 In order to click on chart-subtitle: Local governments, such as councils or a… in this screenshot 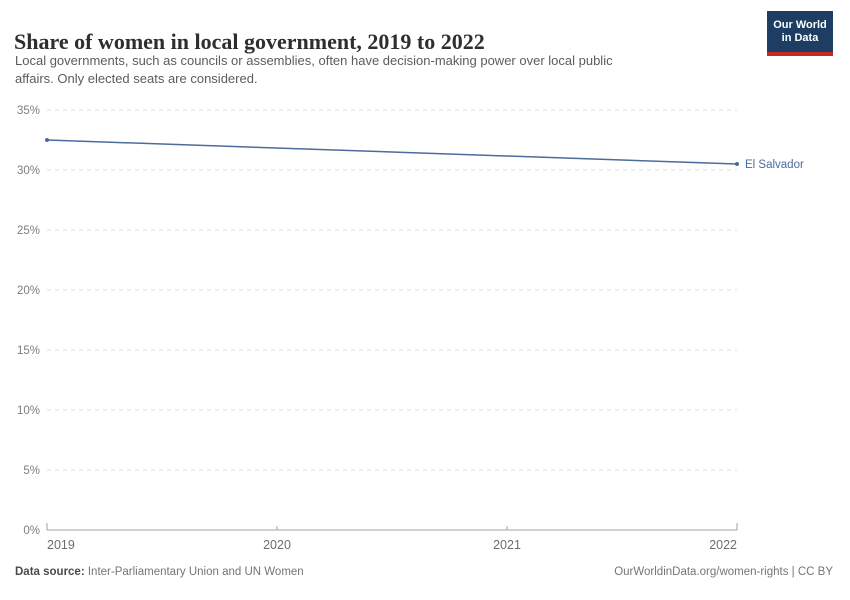, I will do `click(314, 70)`.